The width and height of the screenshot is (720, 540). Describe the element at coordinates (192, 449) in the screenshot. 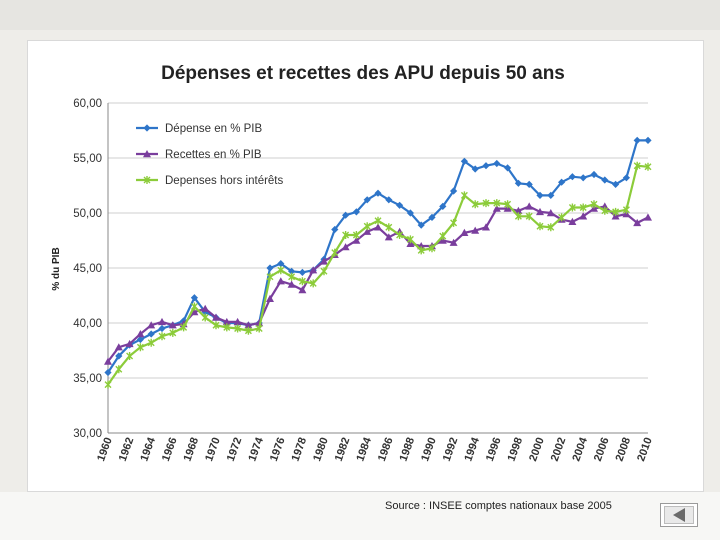

I see `x-tick-label: 1968` at that location.